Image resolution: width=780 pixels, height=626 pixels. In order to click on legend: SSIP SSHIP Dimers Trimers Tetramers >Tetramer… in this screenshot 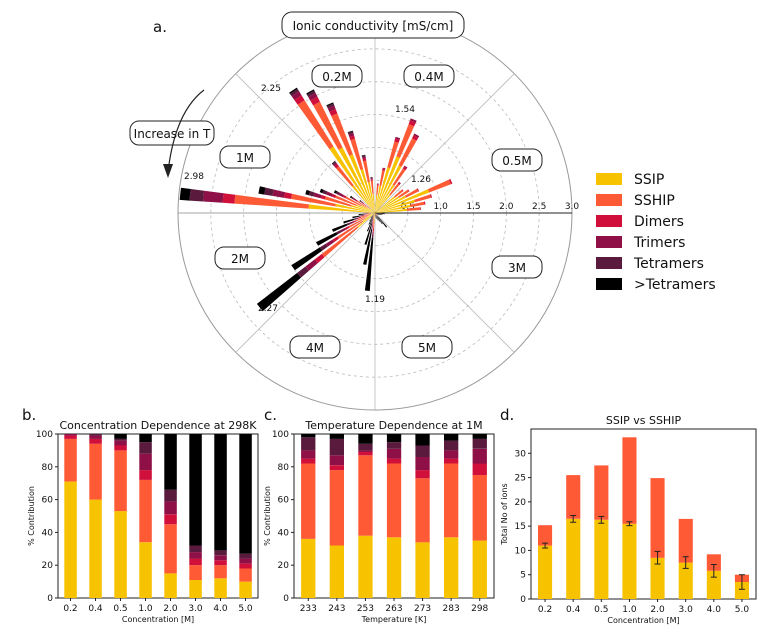, I will do `click(656, 232)`.